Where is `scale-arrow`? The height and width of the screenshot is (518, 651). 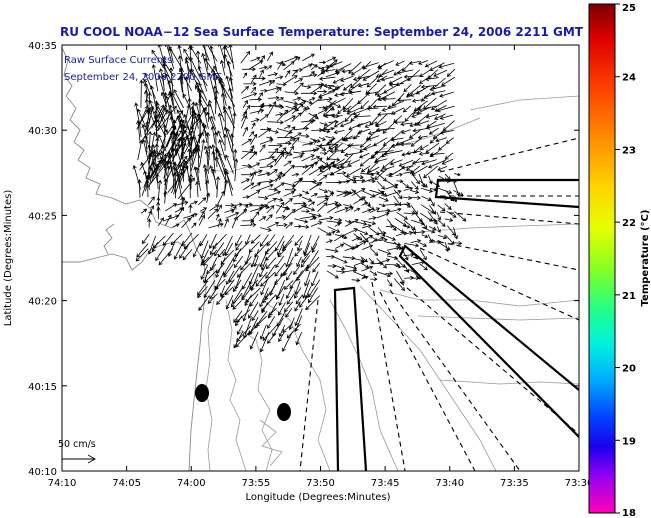 scale-arrow is located at coordinates (79, 459).